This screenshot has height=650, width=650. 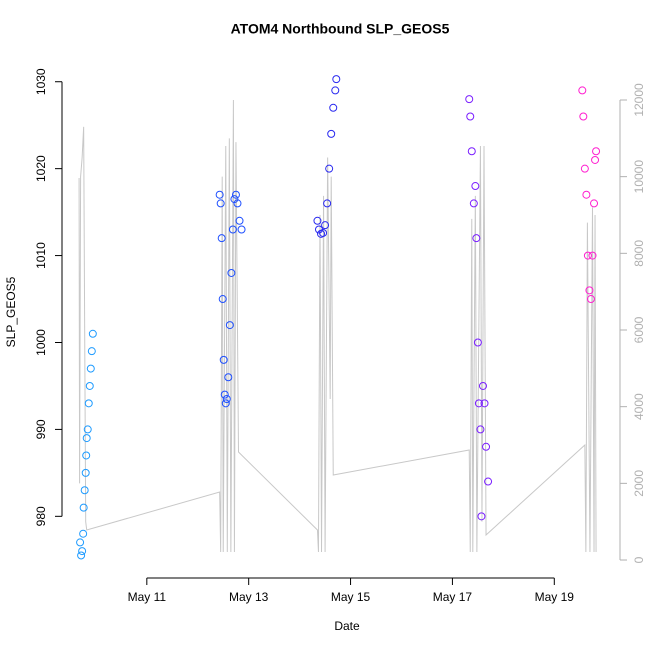 What do you see at coordinates (347, 626) in the screenshot?
I see `x-axis-label: Date` at bounding box center [347, 626].